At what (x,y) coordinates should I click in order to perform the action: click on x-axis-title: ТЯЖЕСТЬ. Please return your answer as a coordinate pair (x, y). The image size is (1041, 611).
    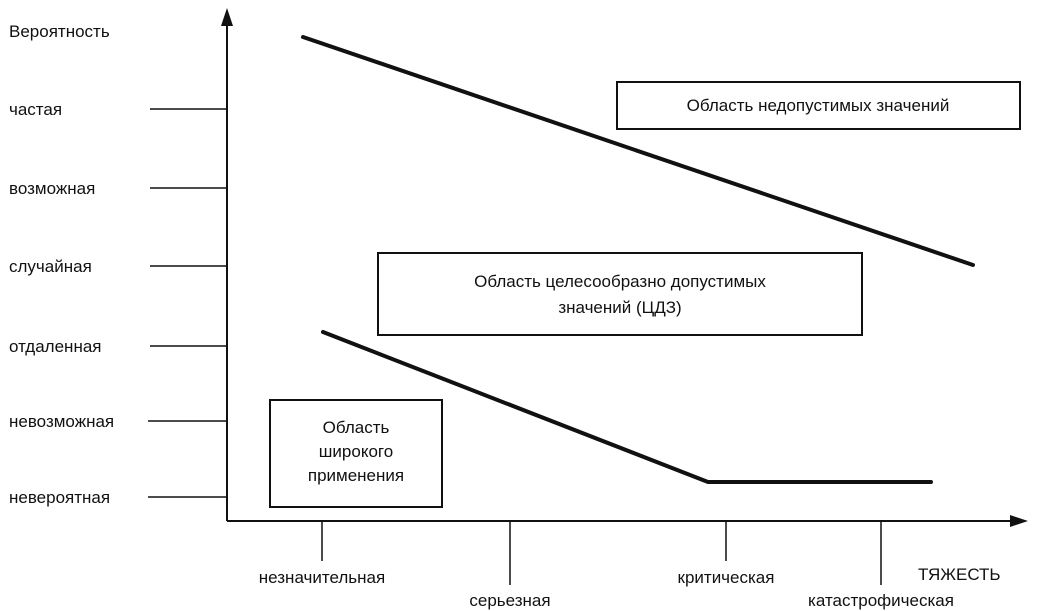
    Looking at the image, I should click on (959, 574).